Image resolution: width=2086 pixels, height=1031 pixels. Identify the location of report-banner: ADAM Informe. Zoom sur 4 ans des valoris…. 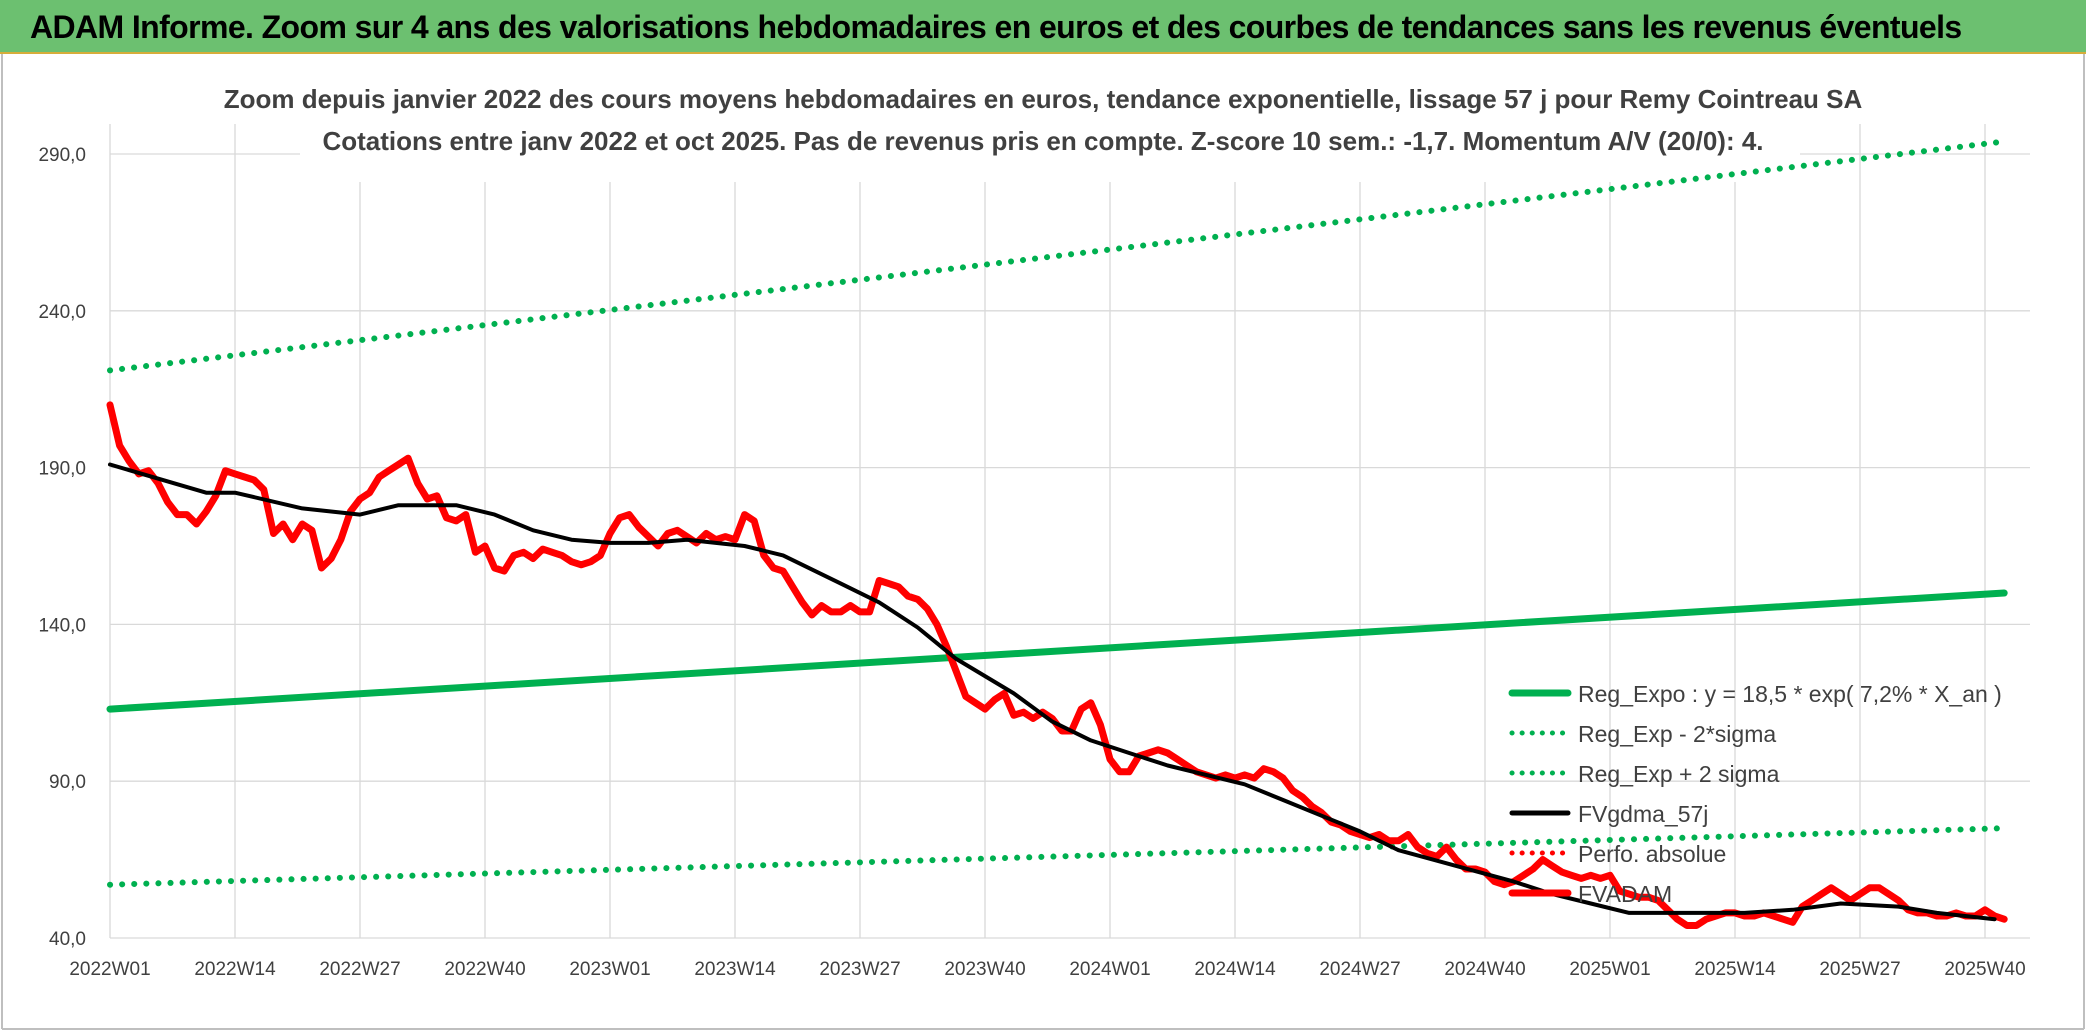
(1043, 27).